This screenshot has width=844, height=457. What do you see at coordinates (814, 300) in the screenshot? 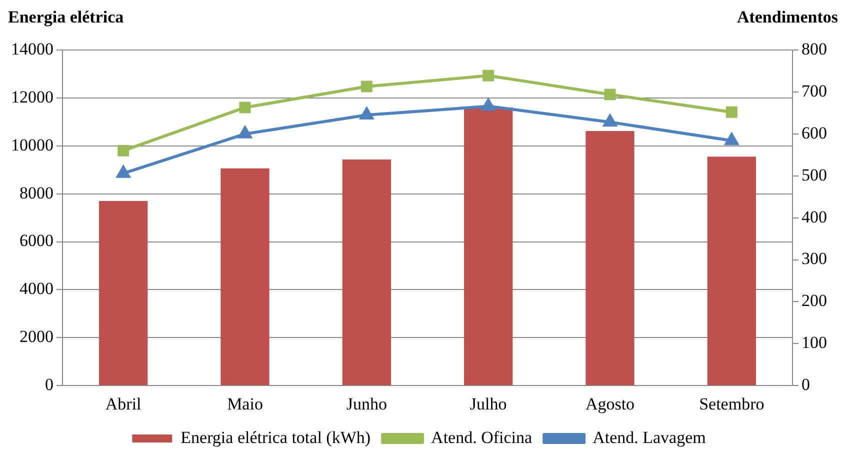
I see `y2-tick-label: 200` at bounding box center [814, 300].